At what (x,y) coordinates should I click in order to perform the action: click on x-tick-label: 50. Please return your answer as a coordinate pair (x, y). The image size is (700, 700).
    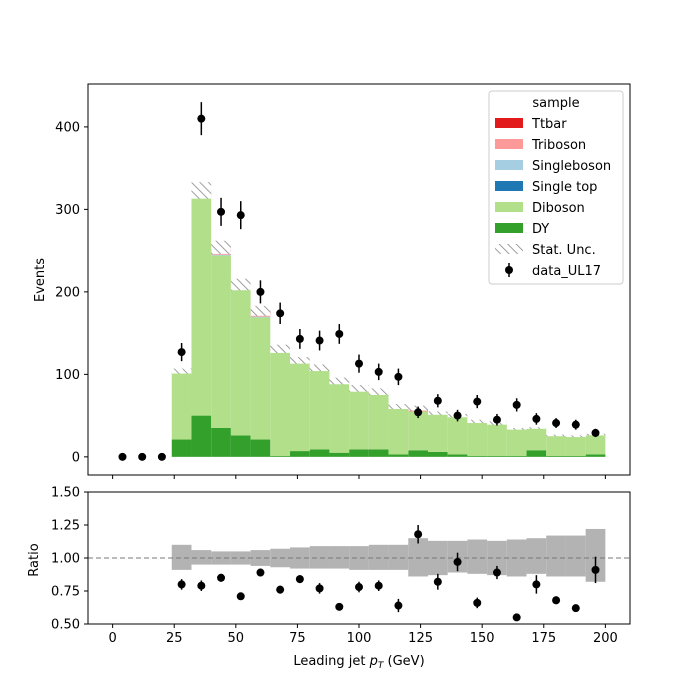
    Looking at the image, I should click on (236, 638).